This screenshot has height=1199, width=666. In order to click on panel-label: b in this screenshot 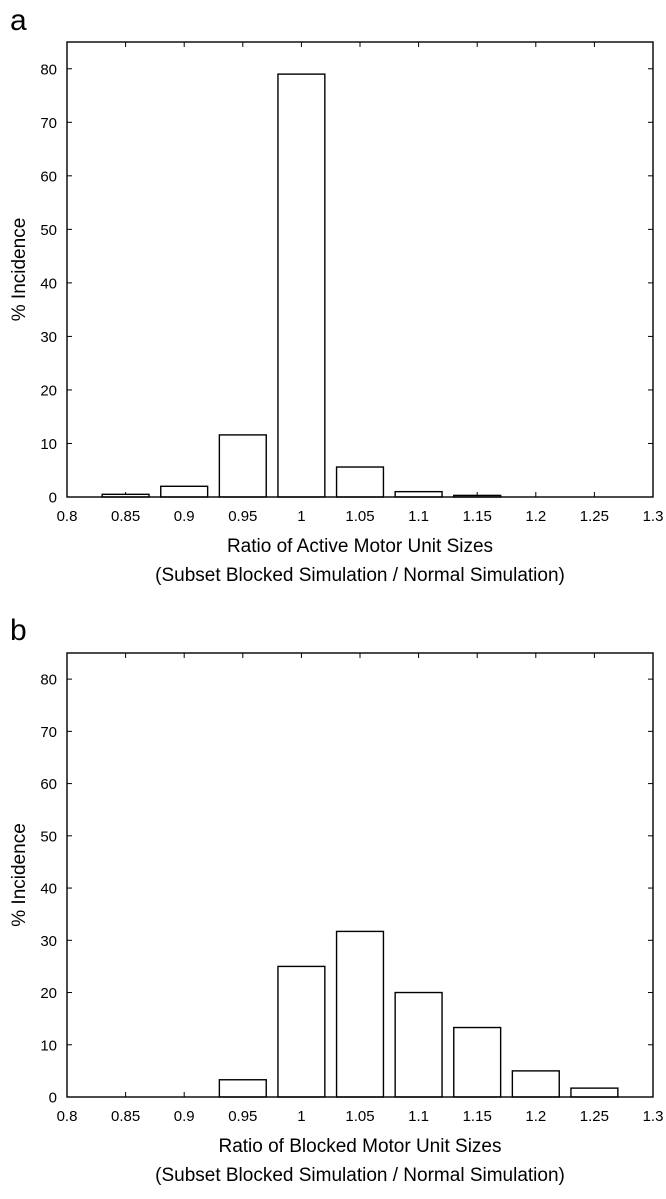, I will do `click(18, 630)`.